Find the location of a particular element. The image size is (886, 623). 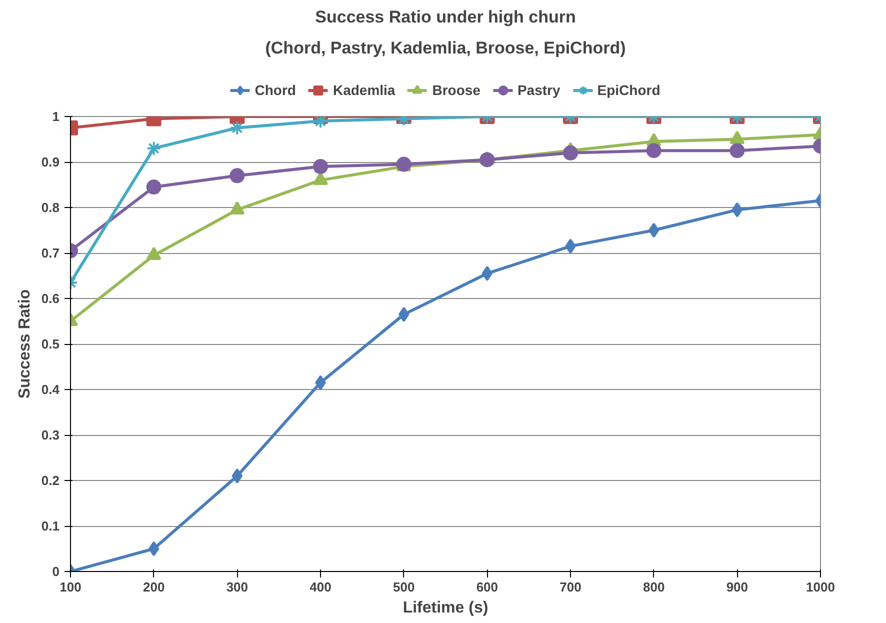

x-tick-label: 1000 is located at coordinates (820, 587).